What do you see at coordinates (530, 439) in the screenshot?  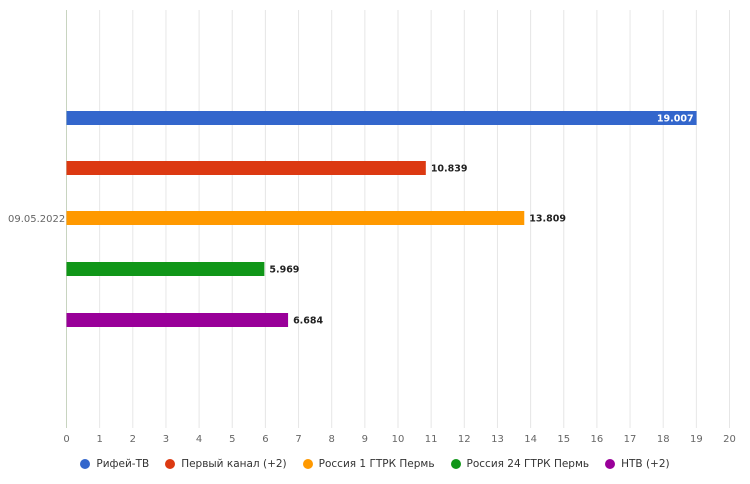 I see `x-tick-label: 14` at bounding box center [530, 439].